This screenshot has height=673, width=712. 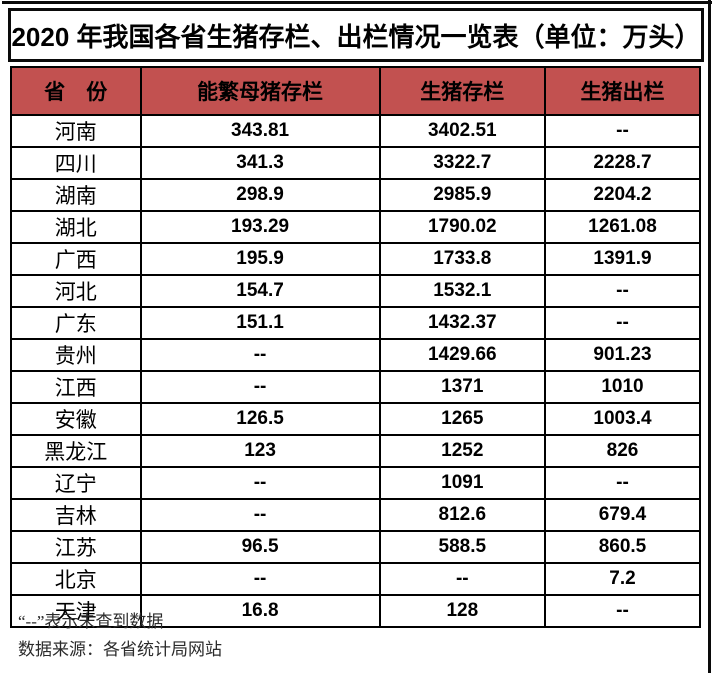 I want to click on cell-pig-stock: 1432.37, so click(x=462, y=323).